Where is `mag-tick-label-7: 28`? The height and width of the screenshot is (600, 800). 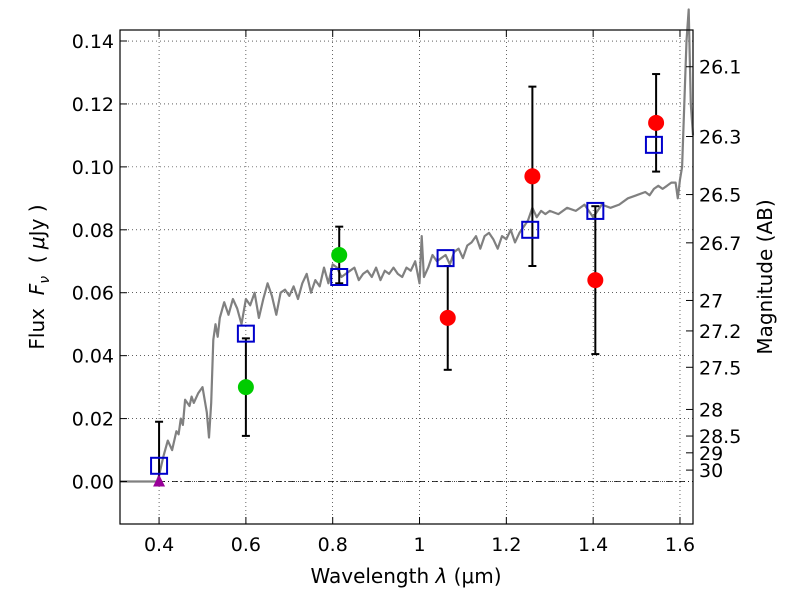 mag-tick-label-7: 28 is located at coordinates (711, 410).